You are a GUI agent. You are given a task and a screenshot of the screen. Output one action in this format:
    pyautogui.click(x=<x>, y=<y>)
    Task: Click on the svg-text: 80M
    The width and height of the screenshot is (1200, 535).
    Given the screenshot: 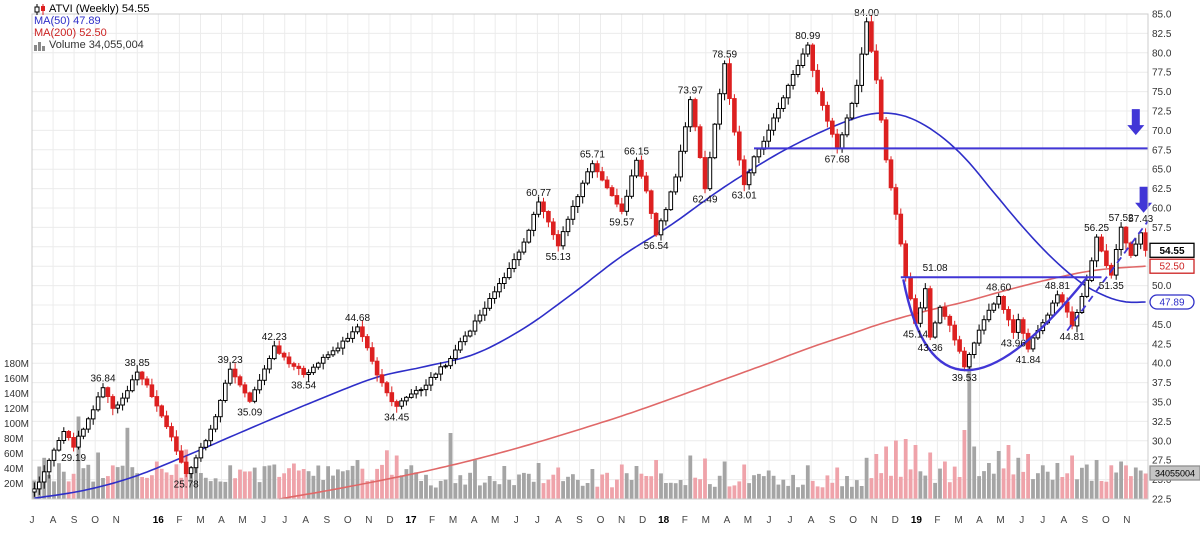 What is the action you would take?
    pyautogui.click(x=13, y=439)
    